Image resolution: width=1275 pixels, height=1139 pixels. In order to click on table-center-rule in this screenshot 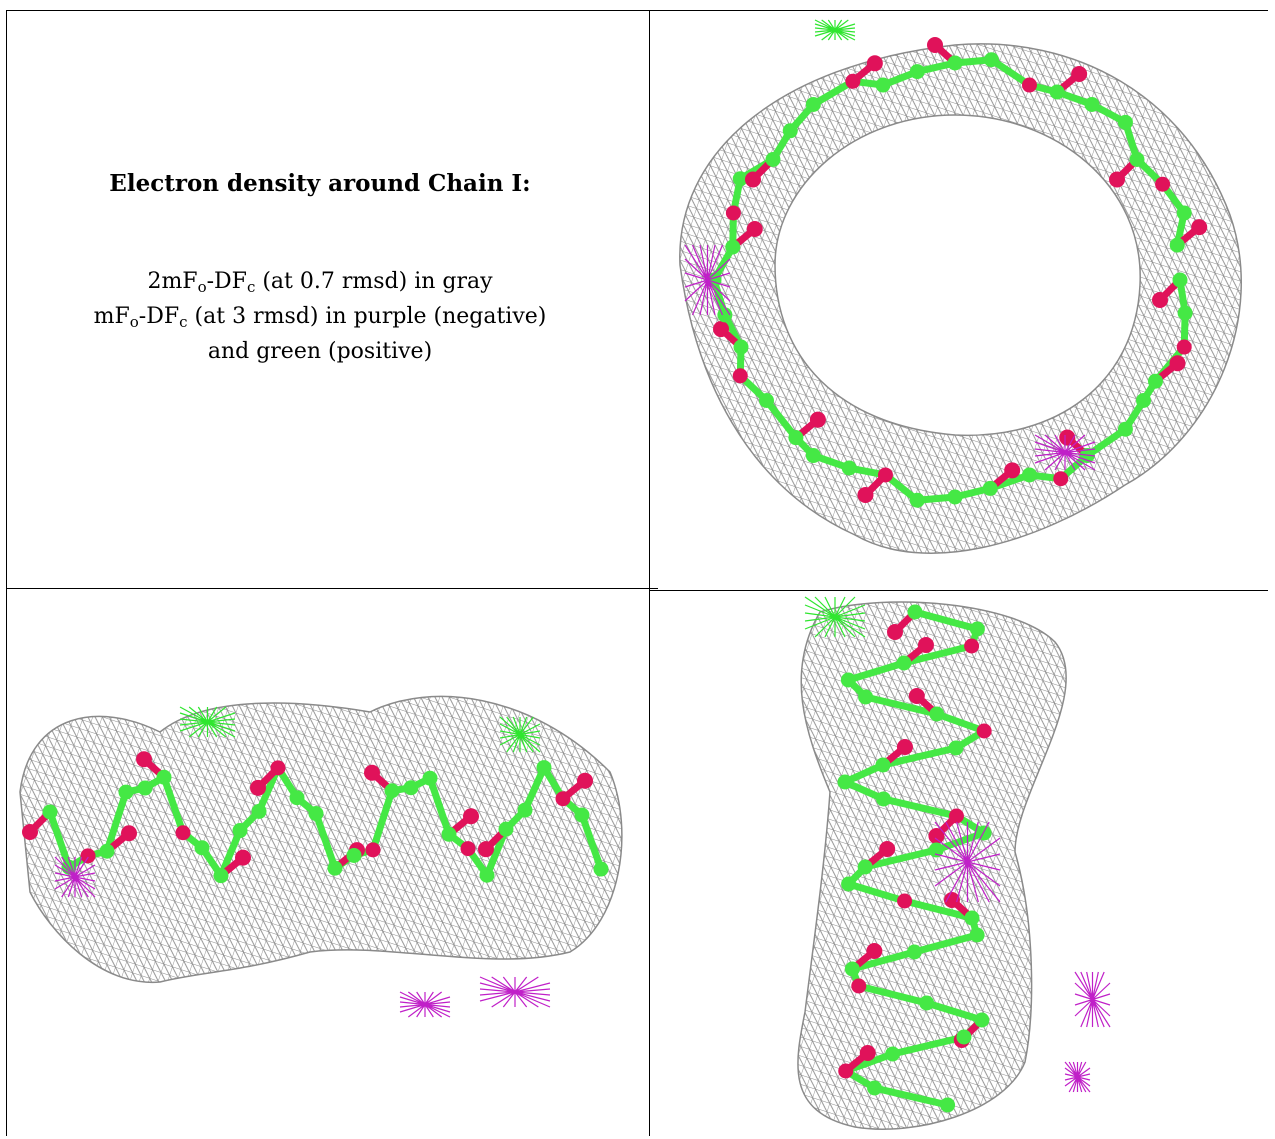, I will do `click(649, 573)`.